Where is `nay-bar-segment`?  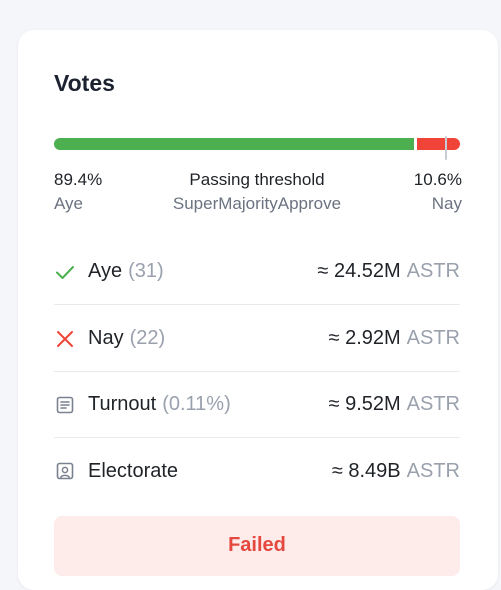 nay-bar-segment is located at coordinates (438, 144).